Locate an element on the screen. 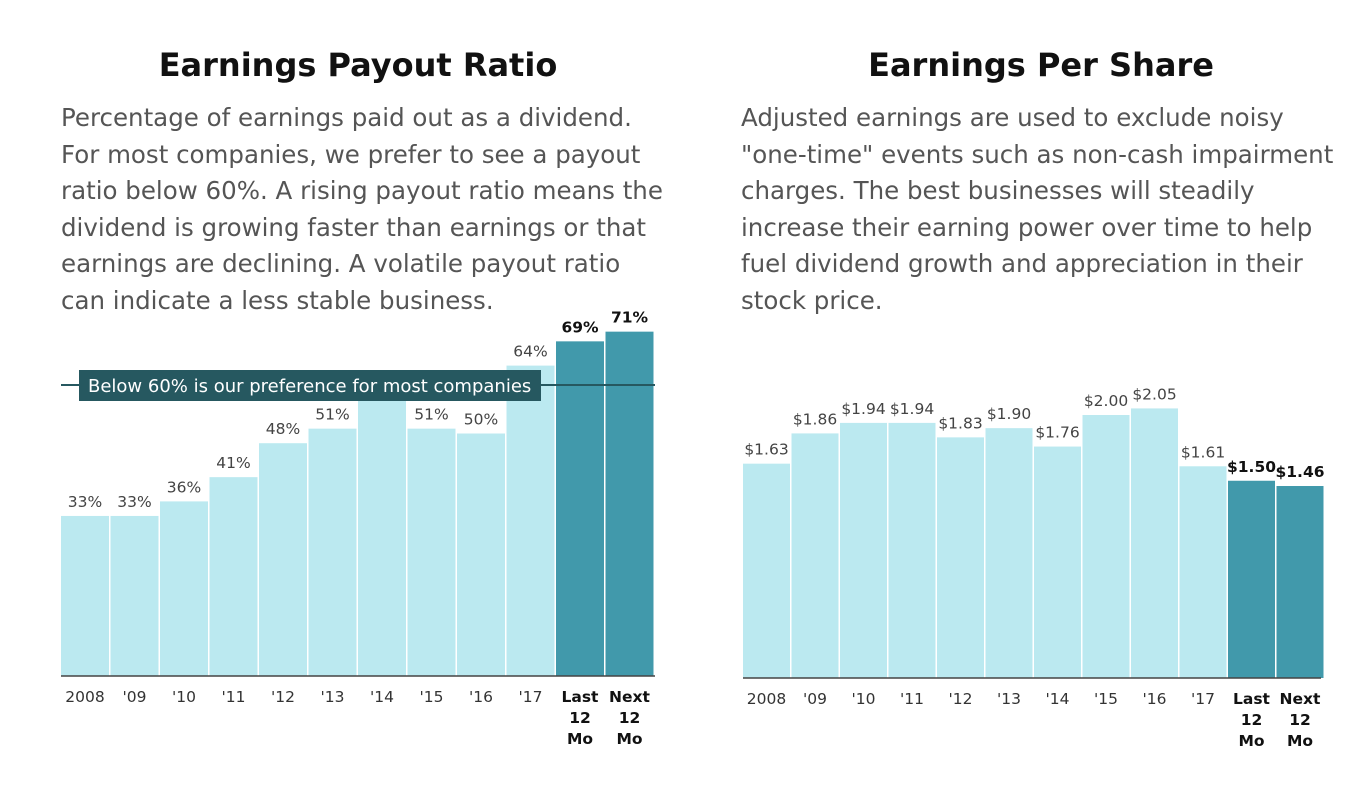 The image size is (1372, 792). eps-tick-label: '15 is located at coordinates (1106, 699).